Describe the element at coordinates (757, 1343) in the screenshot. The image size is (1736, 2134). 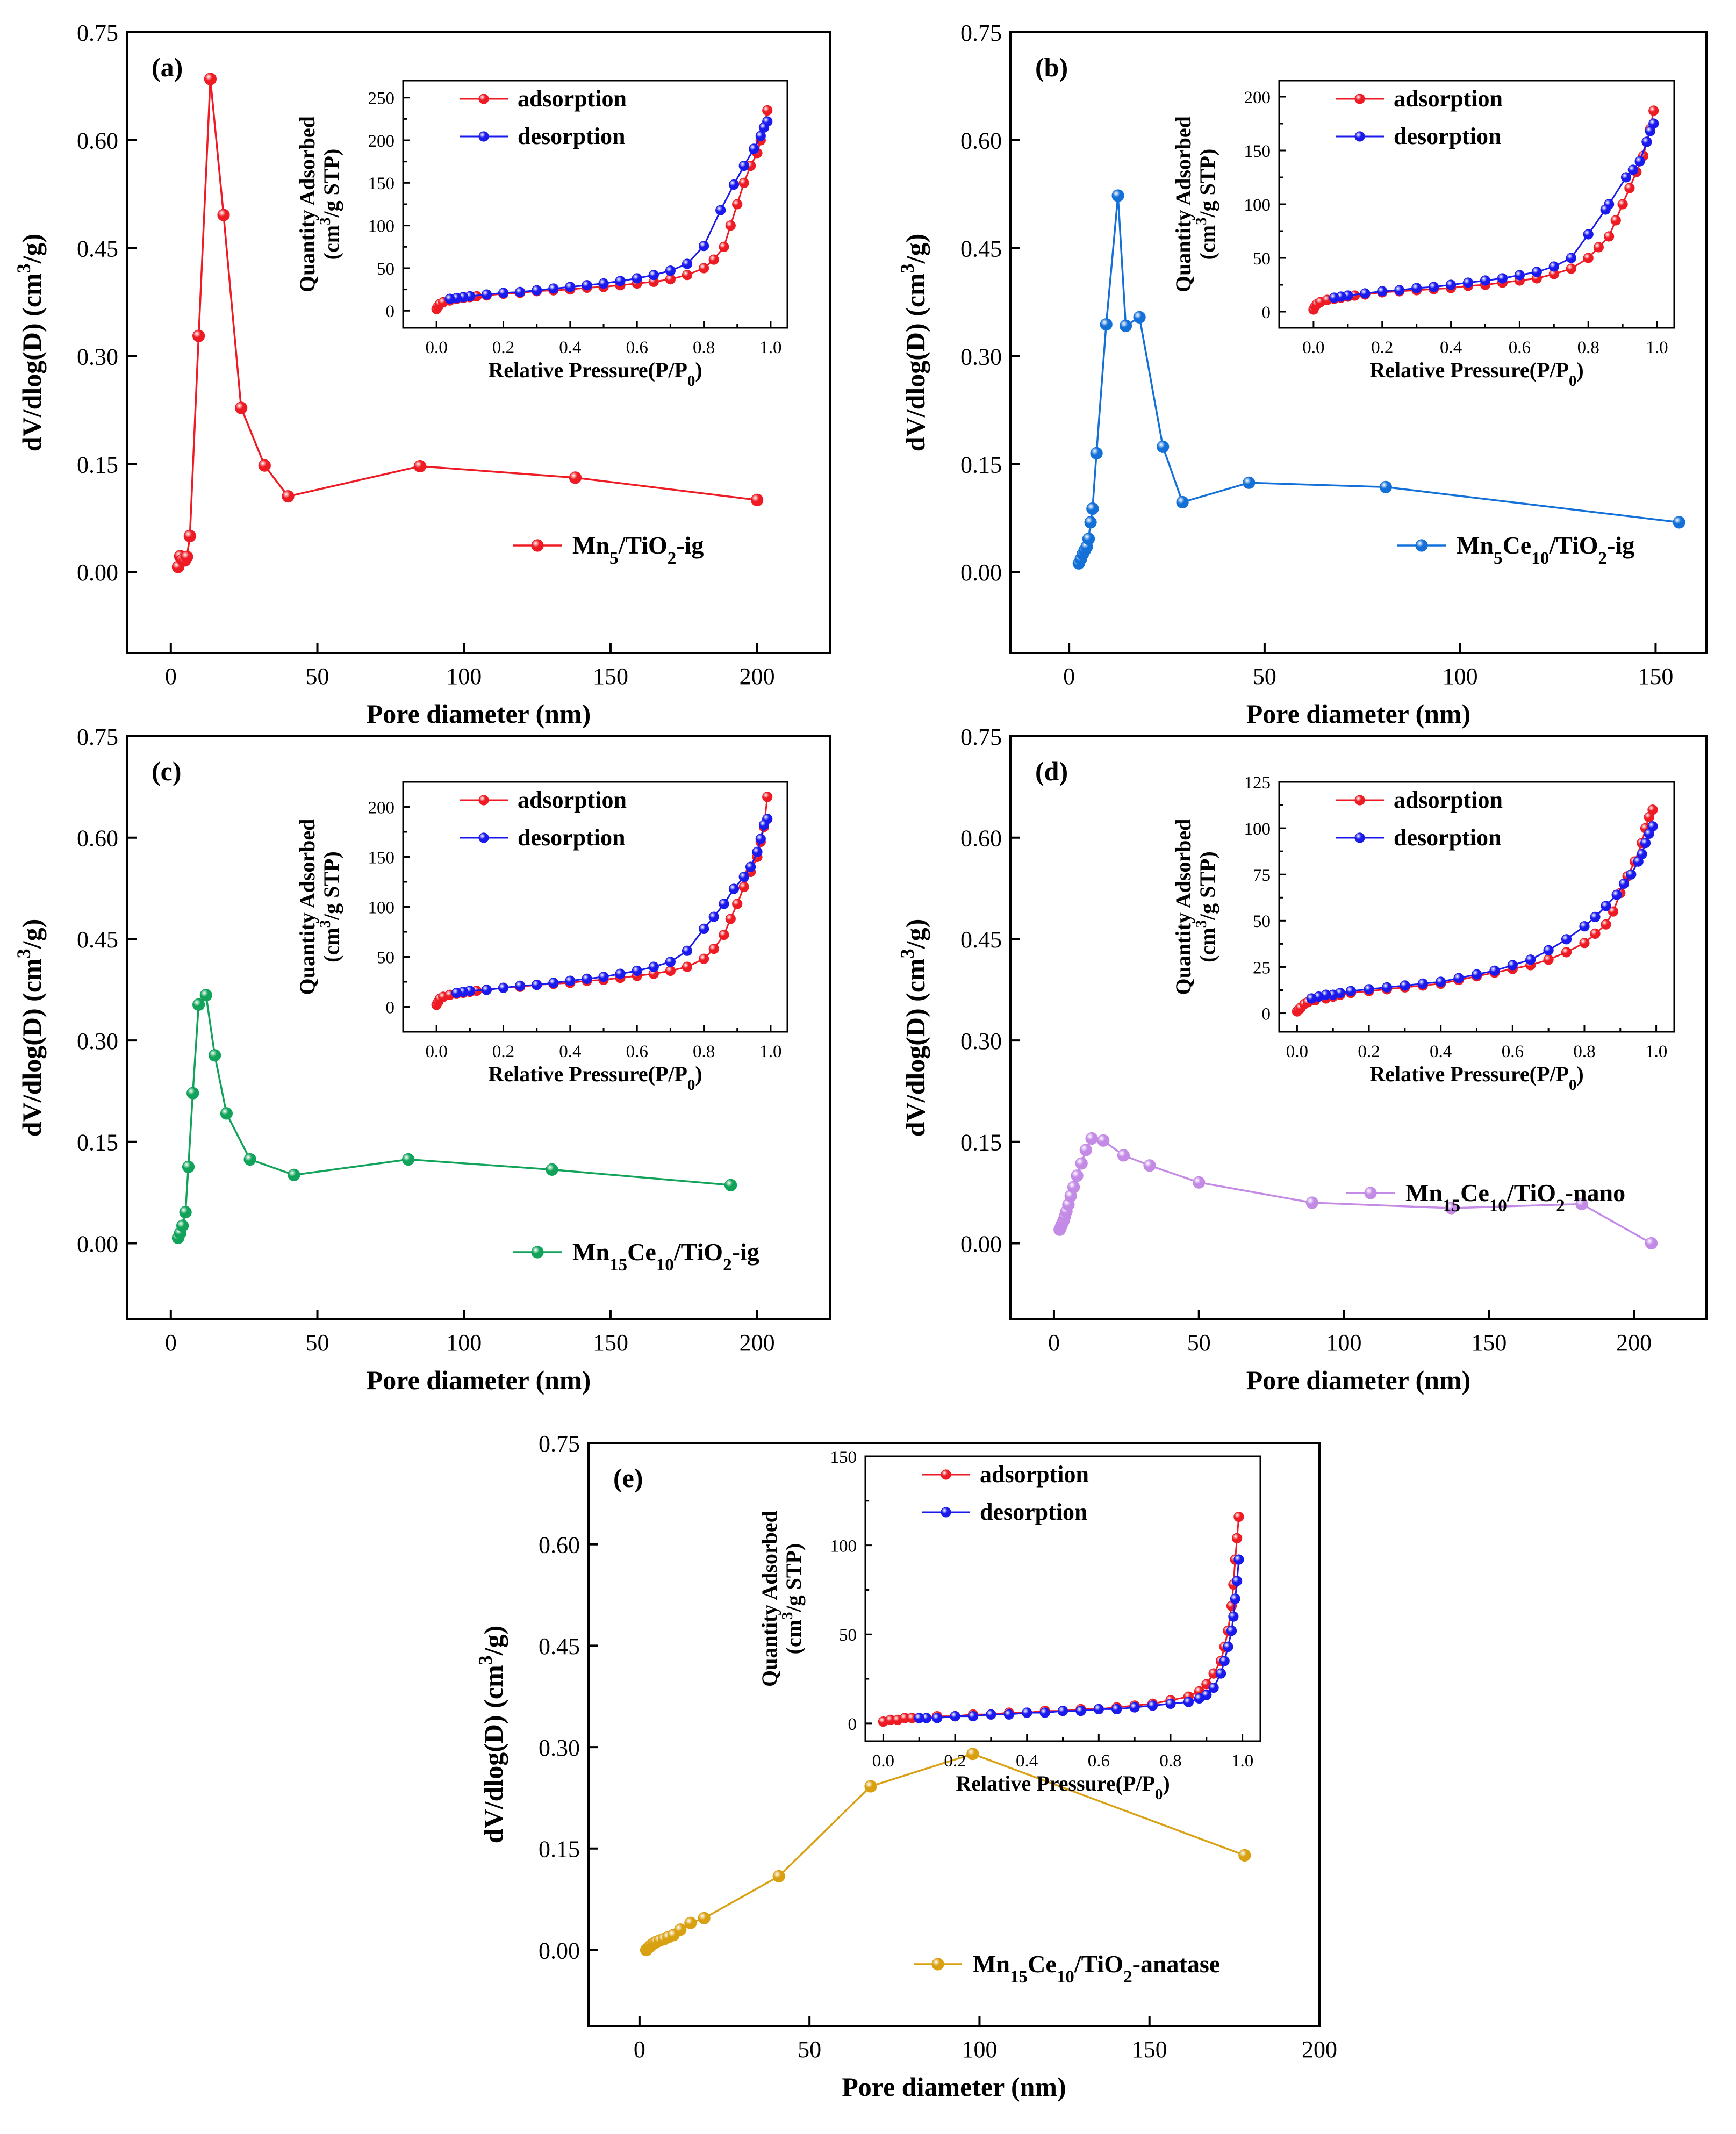
I see `c-main-xtick-label: 200` at that location.